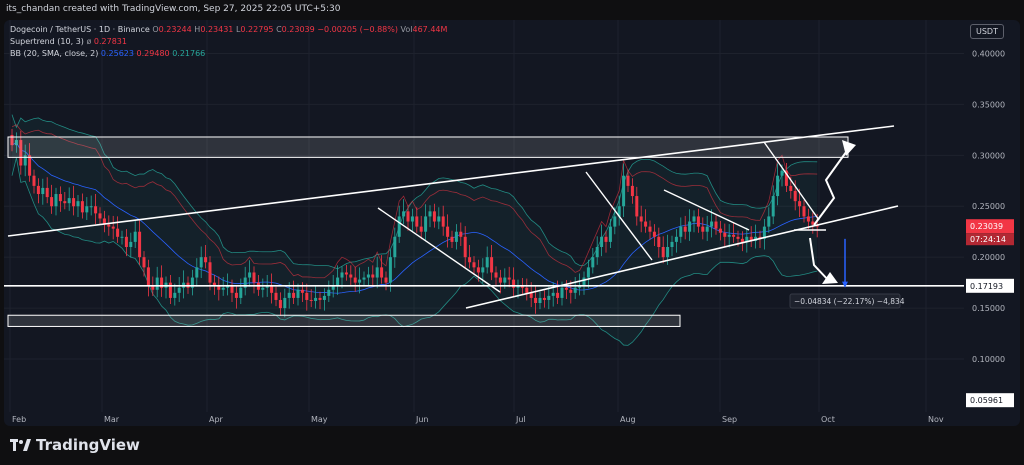 The height and width of the screenshot is (465, 1024). Describe the element at coordinates (988, 155) in the screenshot. I see `y-tick-label: 0.30000` at that location.